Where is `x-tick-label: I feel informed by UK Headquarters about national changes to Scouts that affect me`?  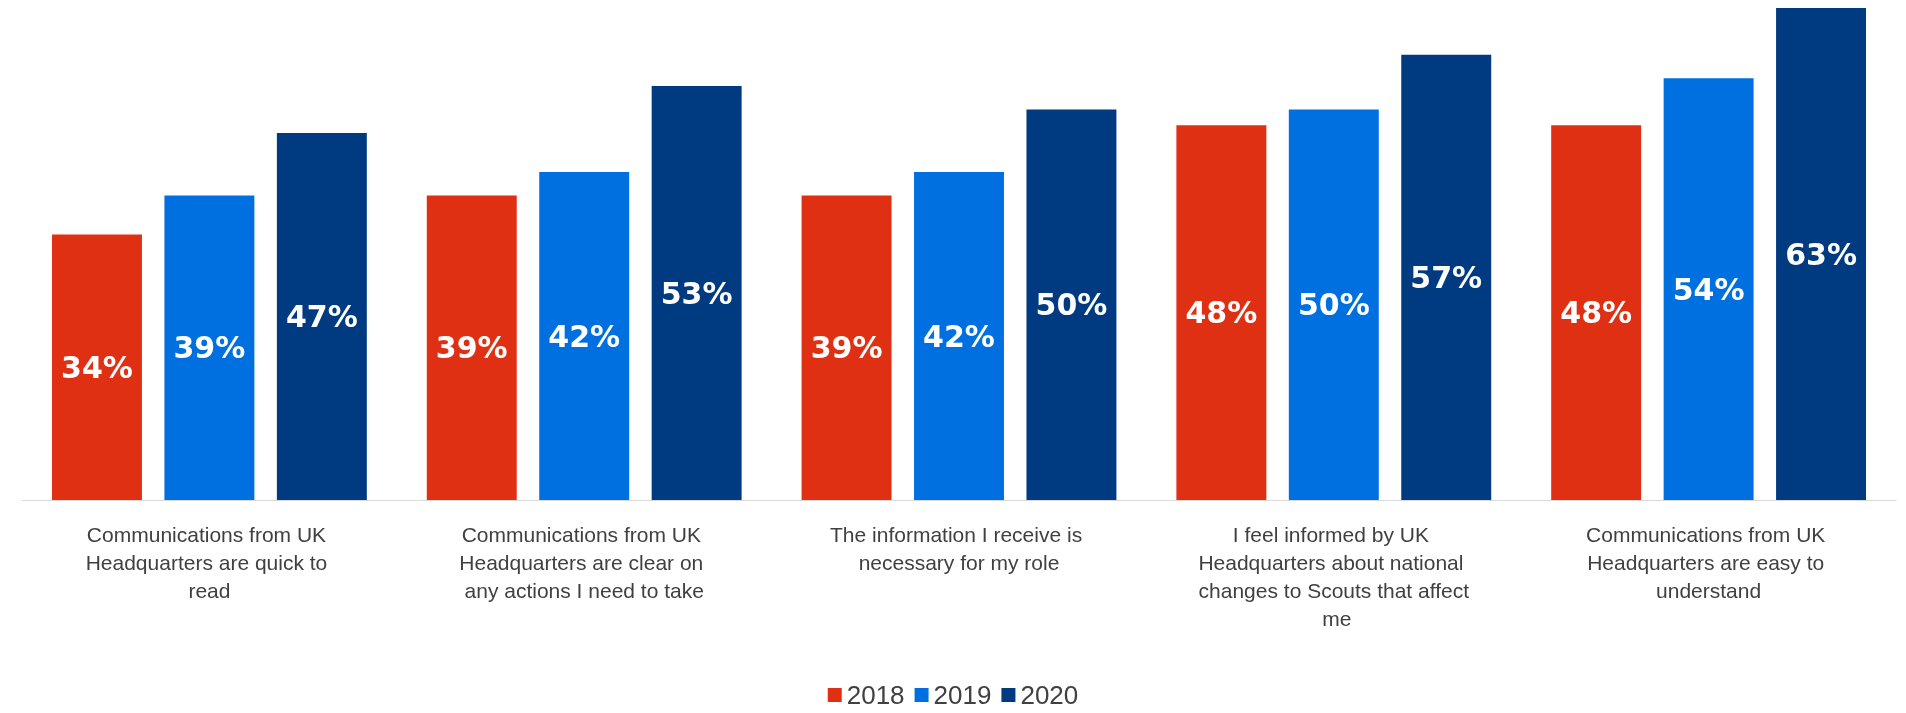
x-tick-label: I feel informed by UK Headquarters about national changes to Scouts that affect me is located at coordinates (1334, 576).